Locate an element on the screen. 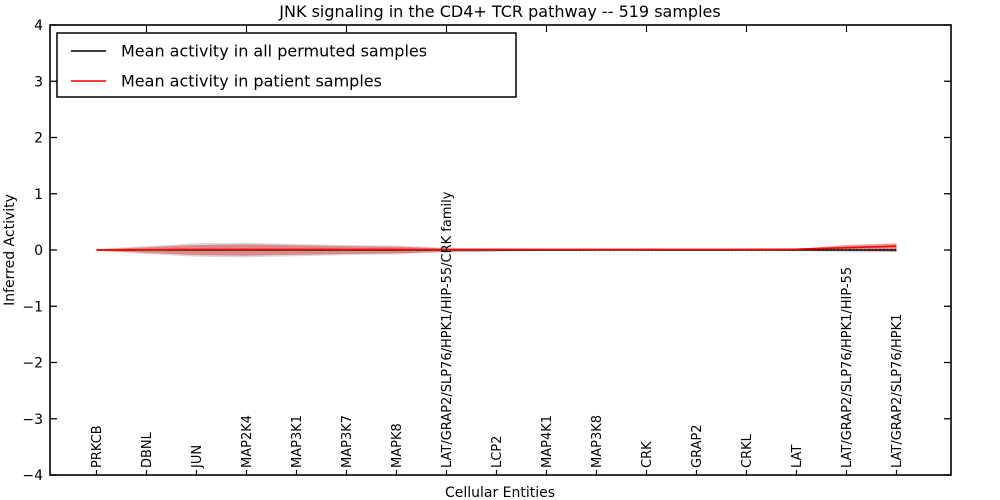 The width and height of the screenshot is (1000, 500). category-label: GRAP2 is located at coordinates (697, 446).